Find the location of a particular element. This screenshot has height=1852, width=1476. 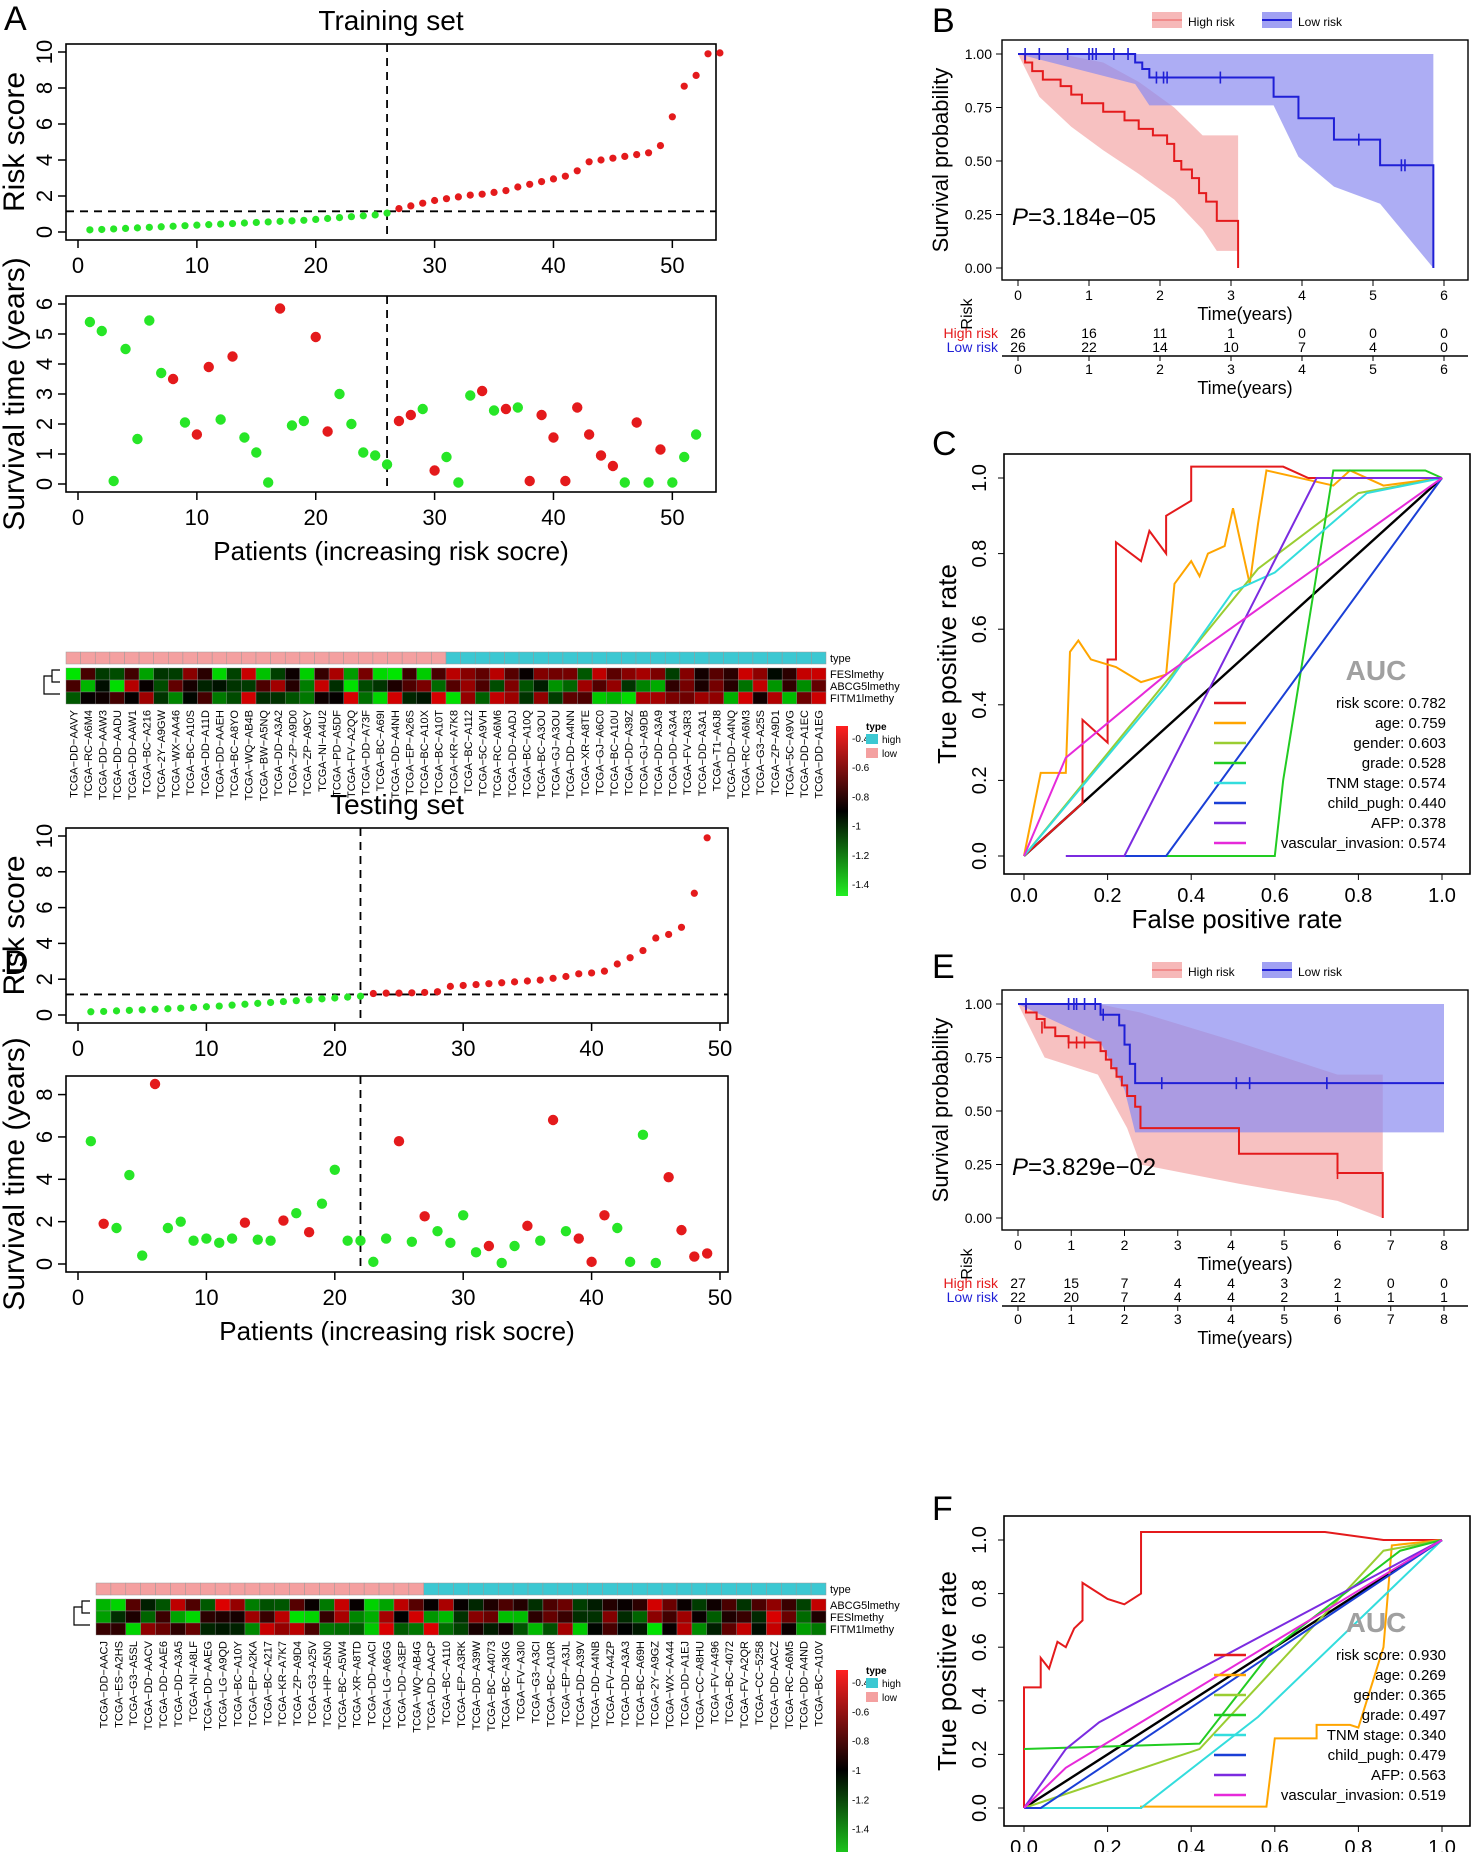

x-tick-label: 4 is located at coordinates (1231, 1245).